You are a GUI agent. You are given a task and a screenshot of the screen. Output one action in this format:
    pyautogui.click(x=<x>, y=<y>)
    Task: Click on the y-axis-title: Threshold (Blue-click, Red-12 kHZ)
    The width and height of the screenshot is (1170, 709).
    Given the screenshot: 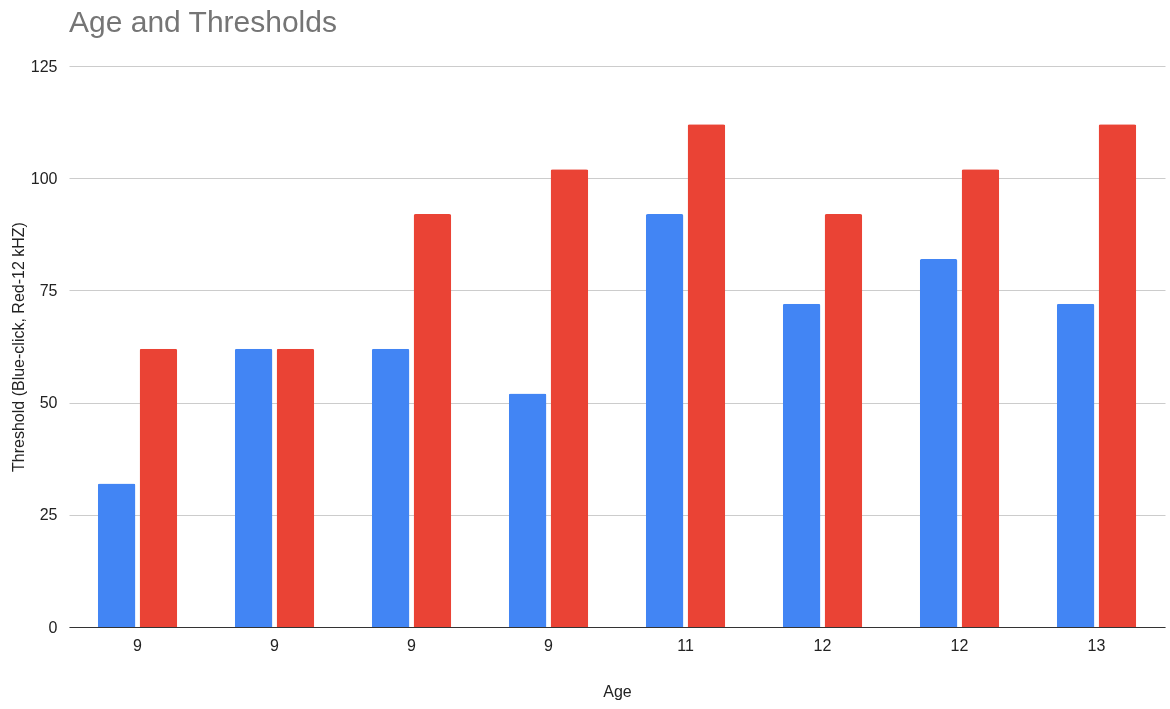 What is the action you would take?
    pyautogui.click(x=18, y=347)
    